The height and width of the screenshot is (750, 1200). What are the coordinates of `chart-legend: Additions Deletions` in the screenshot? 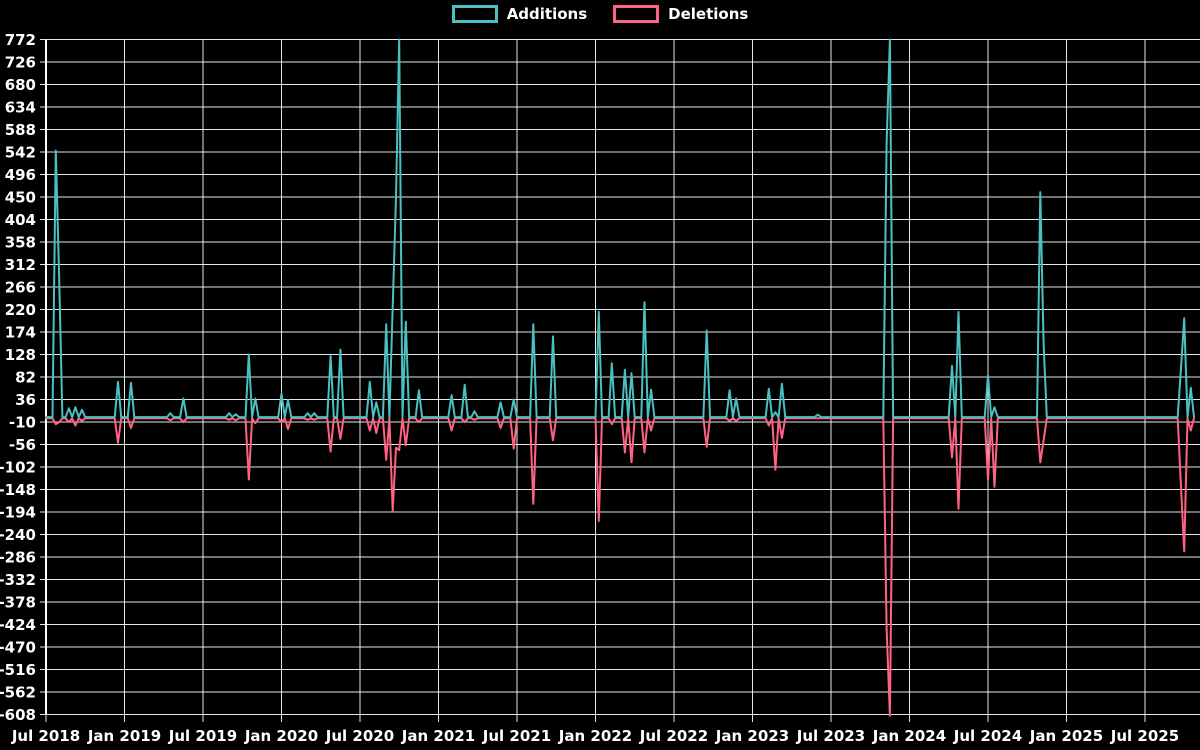 It's located at (600, 14).